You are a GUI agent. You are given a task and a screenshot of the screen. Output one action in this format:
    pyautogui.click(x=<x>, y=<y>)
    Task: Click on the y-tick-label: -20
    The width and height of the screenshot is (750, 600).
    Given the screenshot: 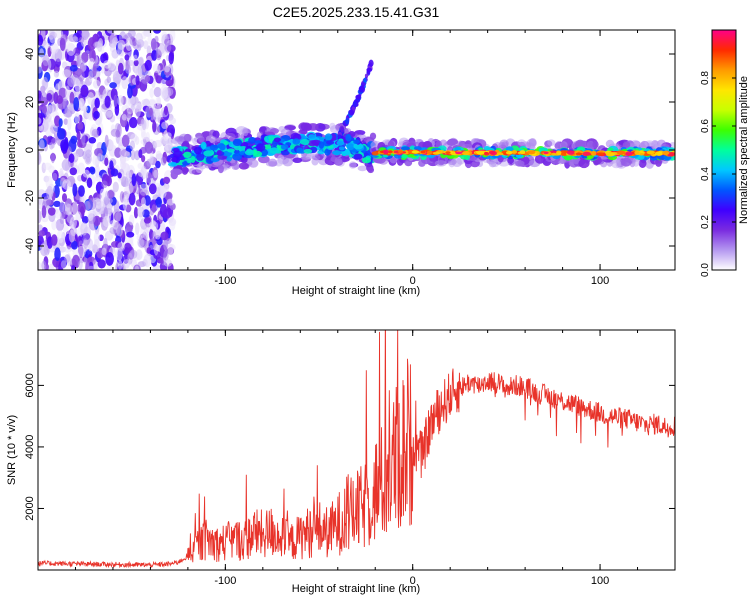 What is the action you would take?
    pyautogui.click(x=30, y=198)
    